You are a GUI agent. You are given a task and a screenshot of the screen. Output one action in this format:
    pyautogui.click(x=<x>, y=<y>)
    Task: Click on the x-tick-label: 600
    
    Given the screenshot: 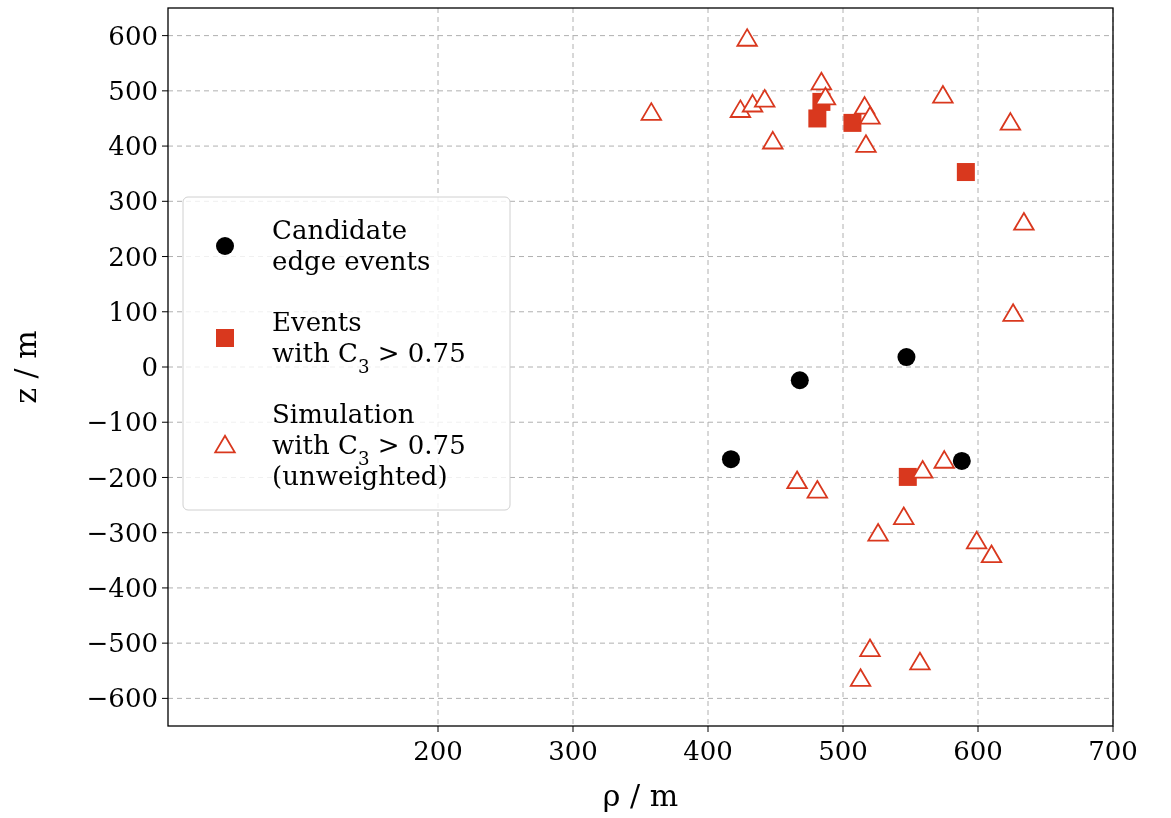 What is the action you would take?
    pyautogui.click(x=978, y=751)
    